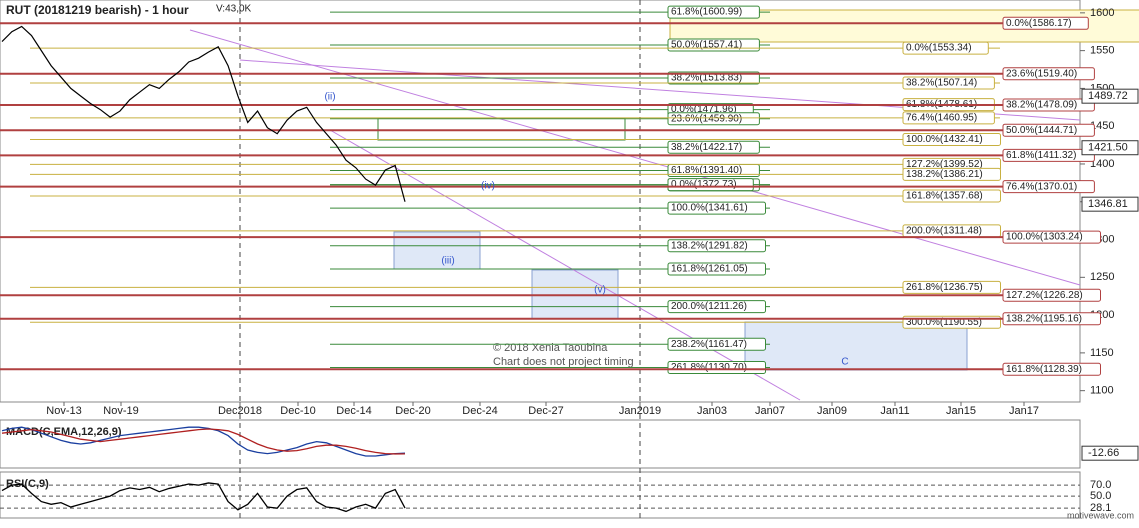 This screenshot has width=1139, height=528. I want to click on x-tick-label: Jan15, so click(961, 411).